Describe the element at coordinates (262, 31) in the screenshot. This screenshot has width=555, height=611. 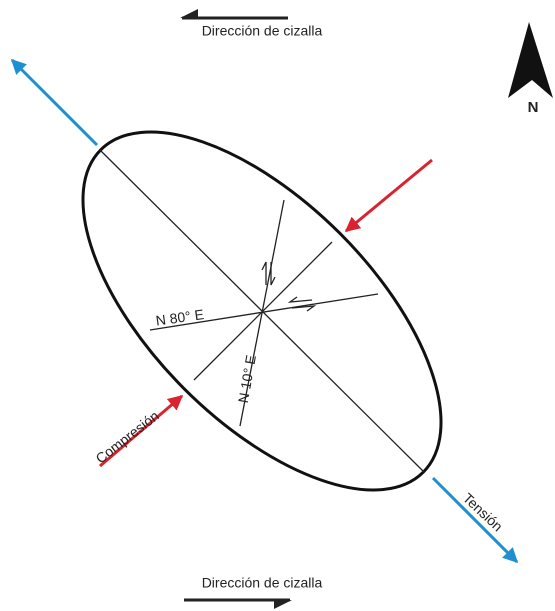
I see `shear-label-top: Dirección de cizalla` at that location.